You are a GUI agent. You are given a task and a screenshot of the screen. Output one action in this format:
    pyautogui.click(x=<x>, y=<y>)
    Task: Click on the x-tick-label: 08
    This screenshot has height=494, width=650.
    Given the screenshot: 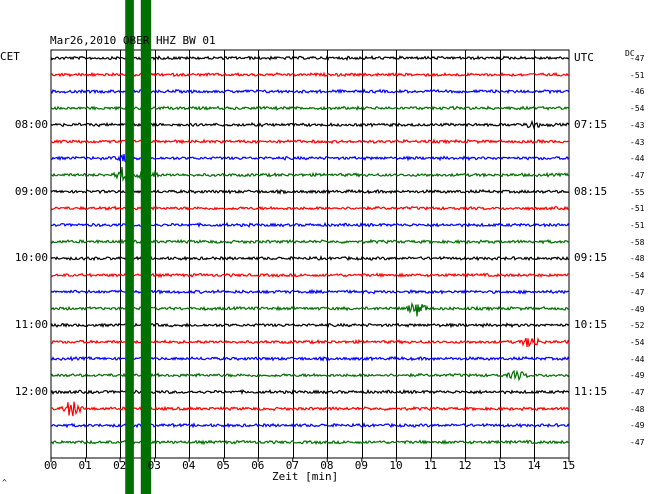 What is the action you would take?
    pyautogui.click(x=327, y=465)
    